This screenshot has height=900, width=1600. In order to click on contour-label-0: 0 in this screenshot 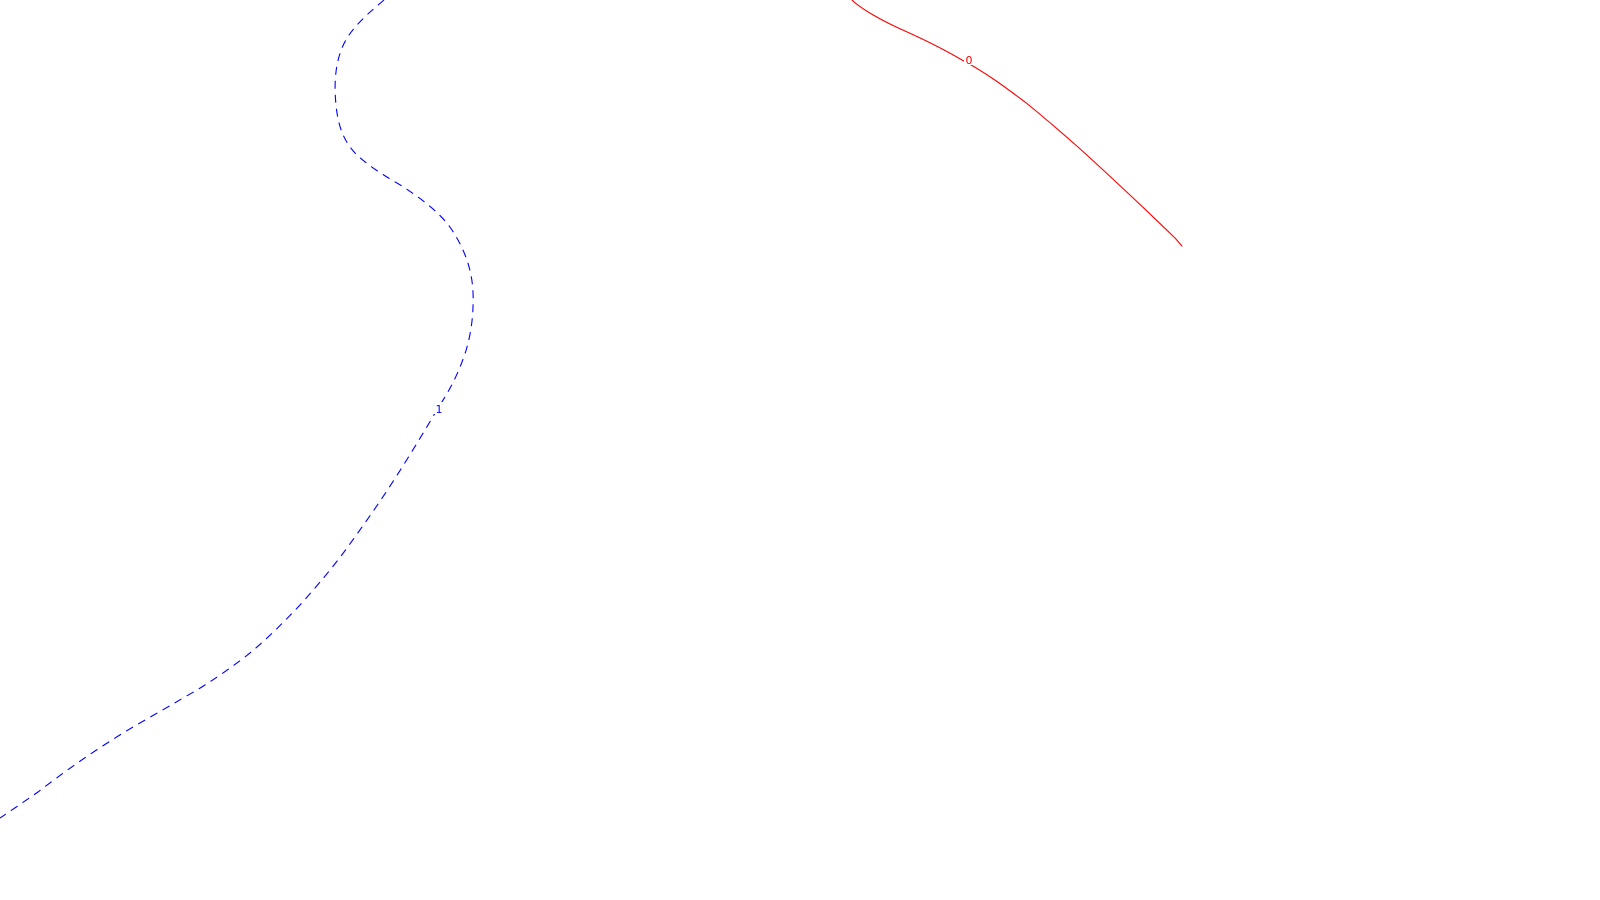, I will do `click(969, 60)`.